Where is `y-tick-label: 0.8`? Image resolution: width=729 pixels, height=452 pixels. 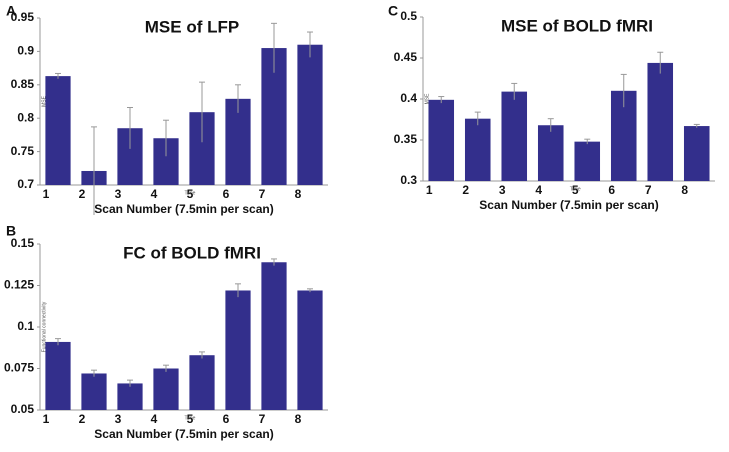
y-tick-label: 0.8 is located at coordinates (25, 117).